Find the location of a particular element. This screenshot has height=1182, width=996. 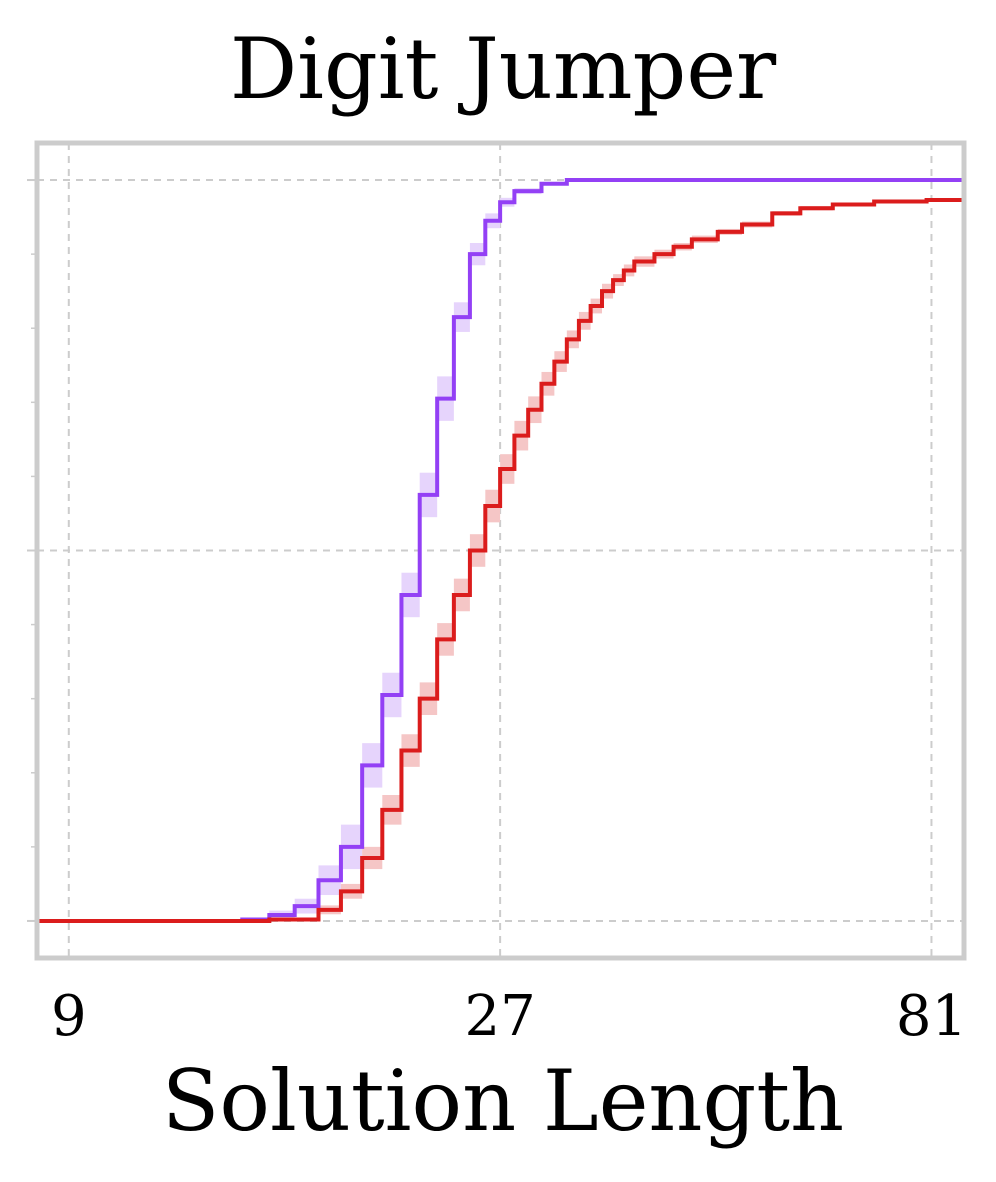

chart-title: Digit Jumper is located at coordinates (503, 69).